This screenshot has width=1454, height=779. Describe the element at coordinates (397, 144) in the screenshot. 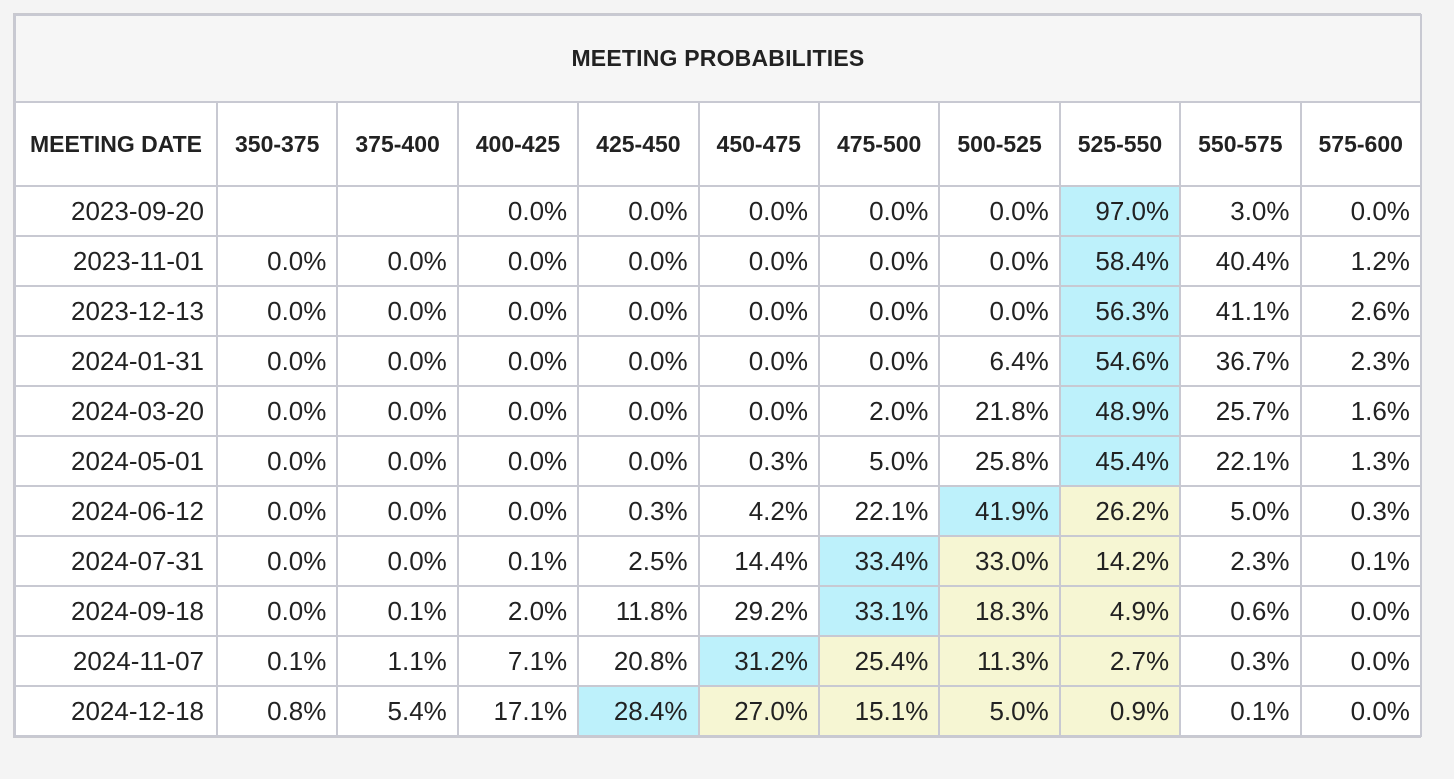

I see `column-header-rate-range: 375-400` at that location.